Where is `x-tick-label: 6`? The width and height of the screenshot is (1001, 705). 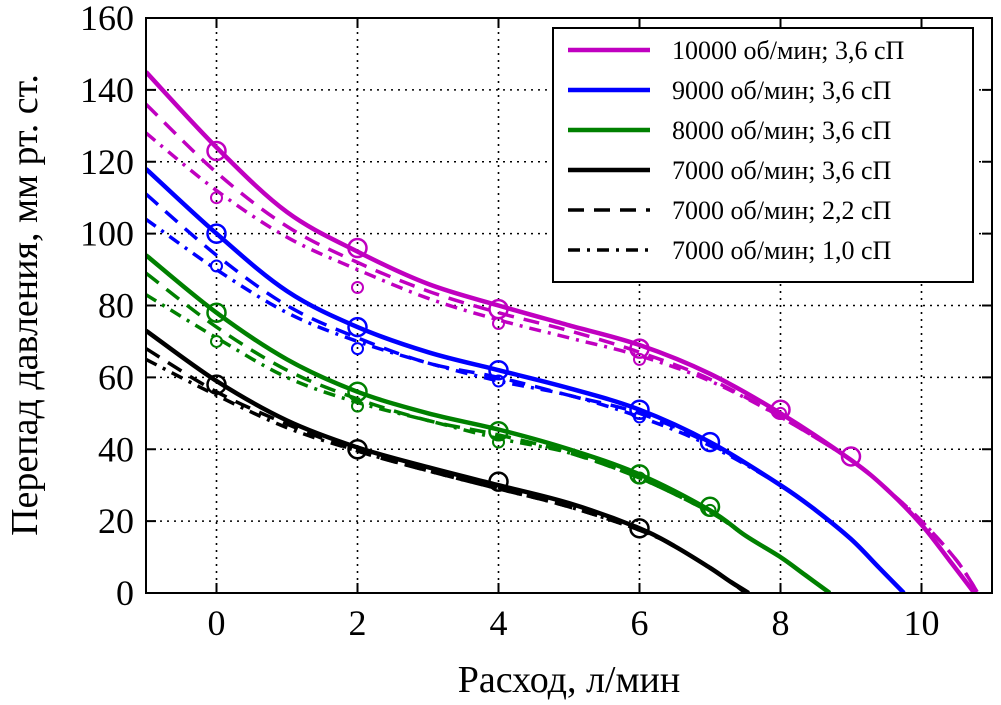 x-tick-label: 6 is located at coordinates (640, 623).